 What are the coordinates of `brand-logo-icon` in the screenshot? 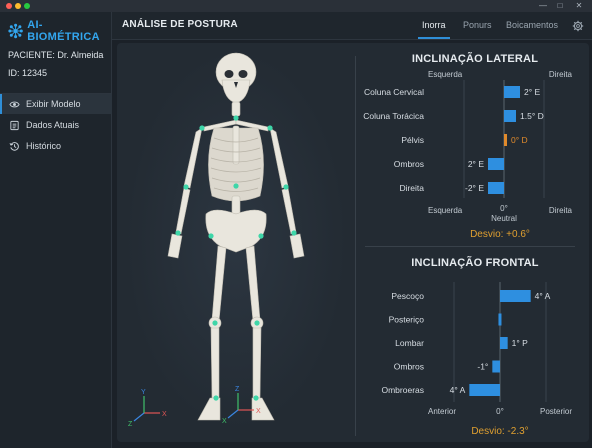 It's located at (15, 31).